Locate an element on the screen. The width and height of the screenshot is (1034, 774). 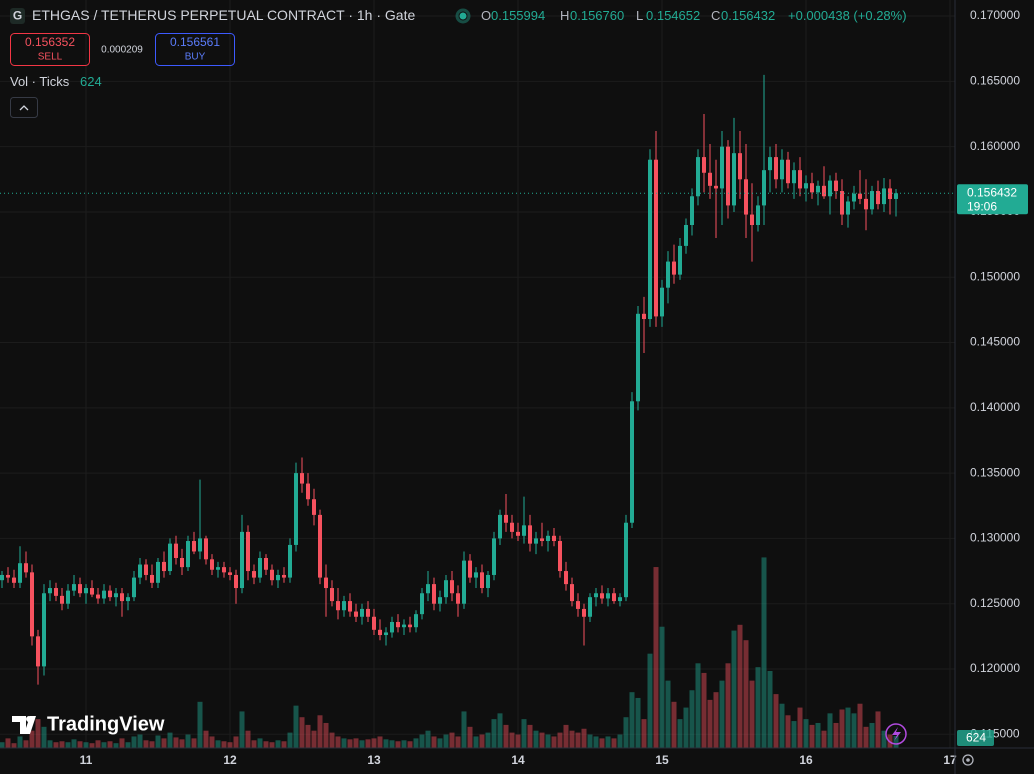
logo-text: TradingView is located at coordinates (106, 724).